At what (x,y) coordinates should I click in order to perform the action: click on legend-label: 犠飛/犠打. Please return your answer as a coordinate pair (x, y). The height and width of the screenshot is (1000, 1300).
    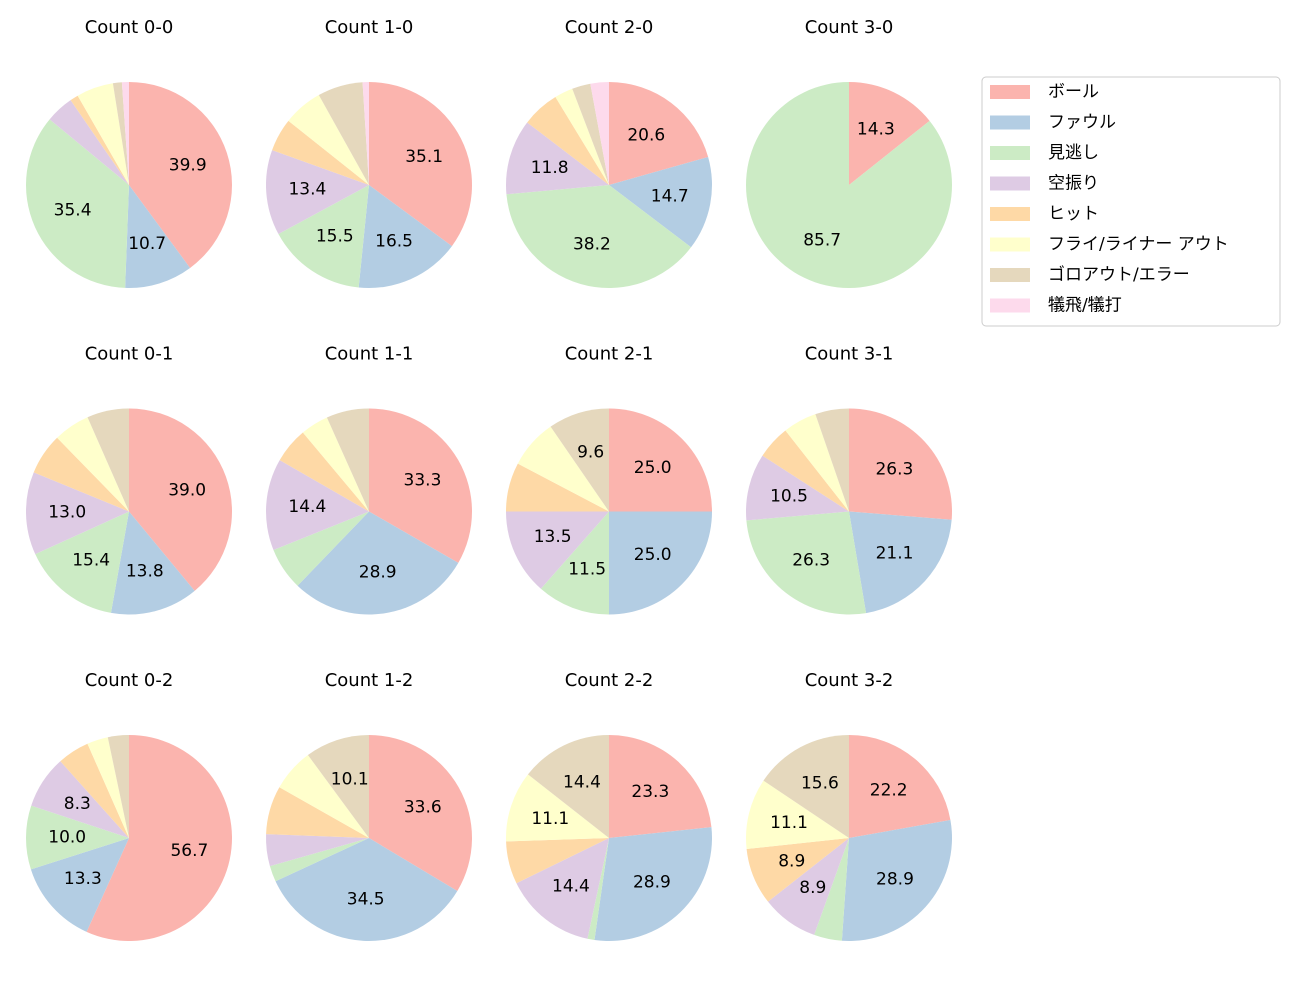
    Looking at the image, I should click on (1085, 306).